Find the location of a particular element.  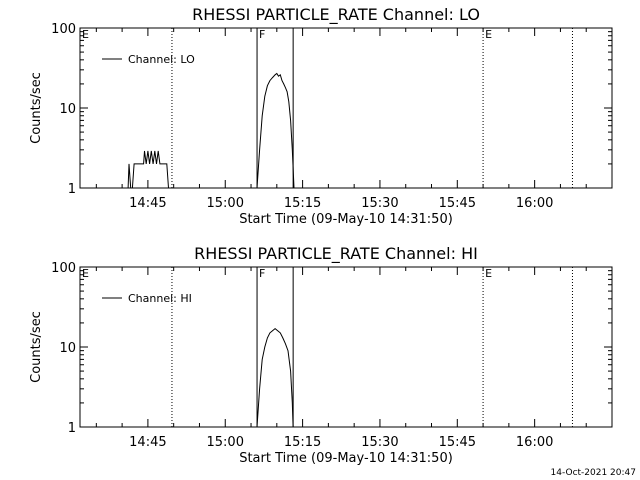

series-line is located at coordinates (275, 377).